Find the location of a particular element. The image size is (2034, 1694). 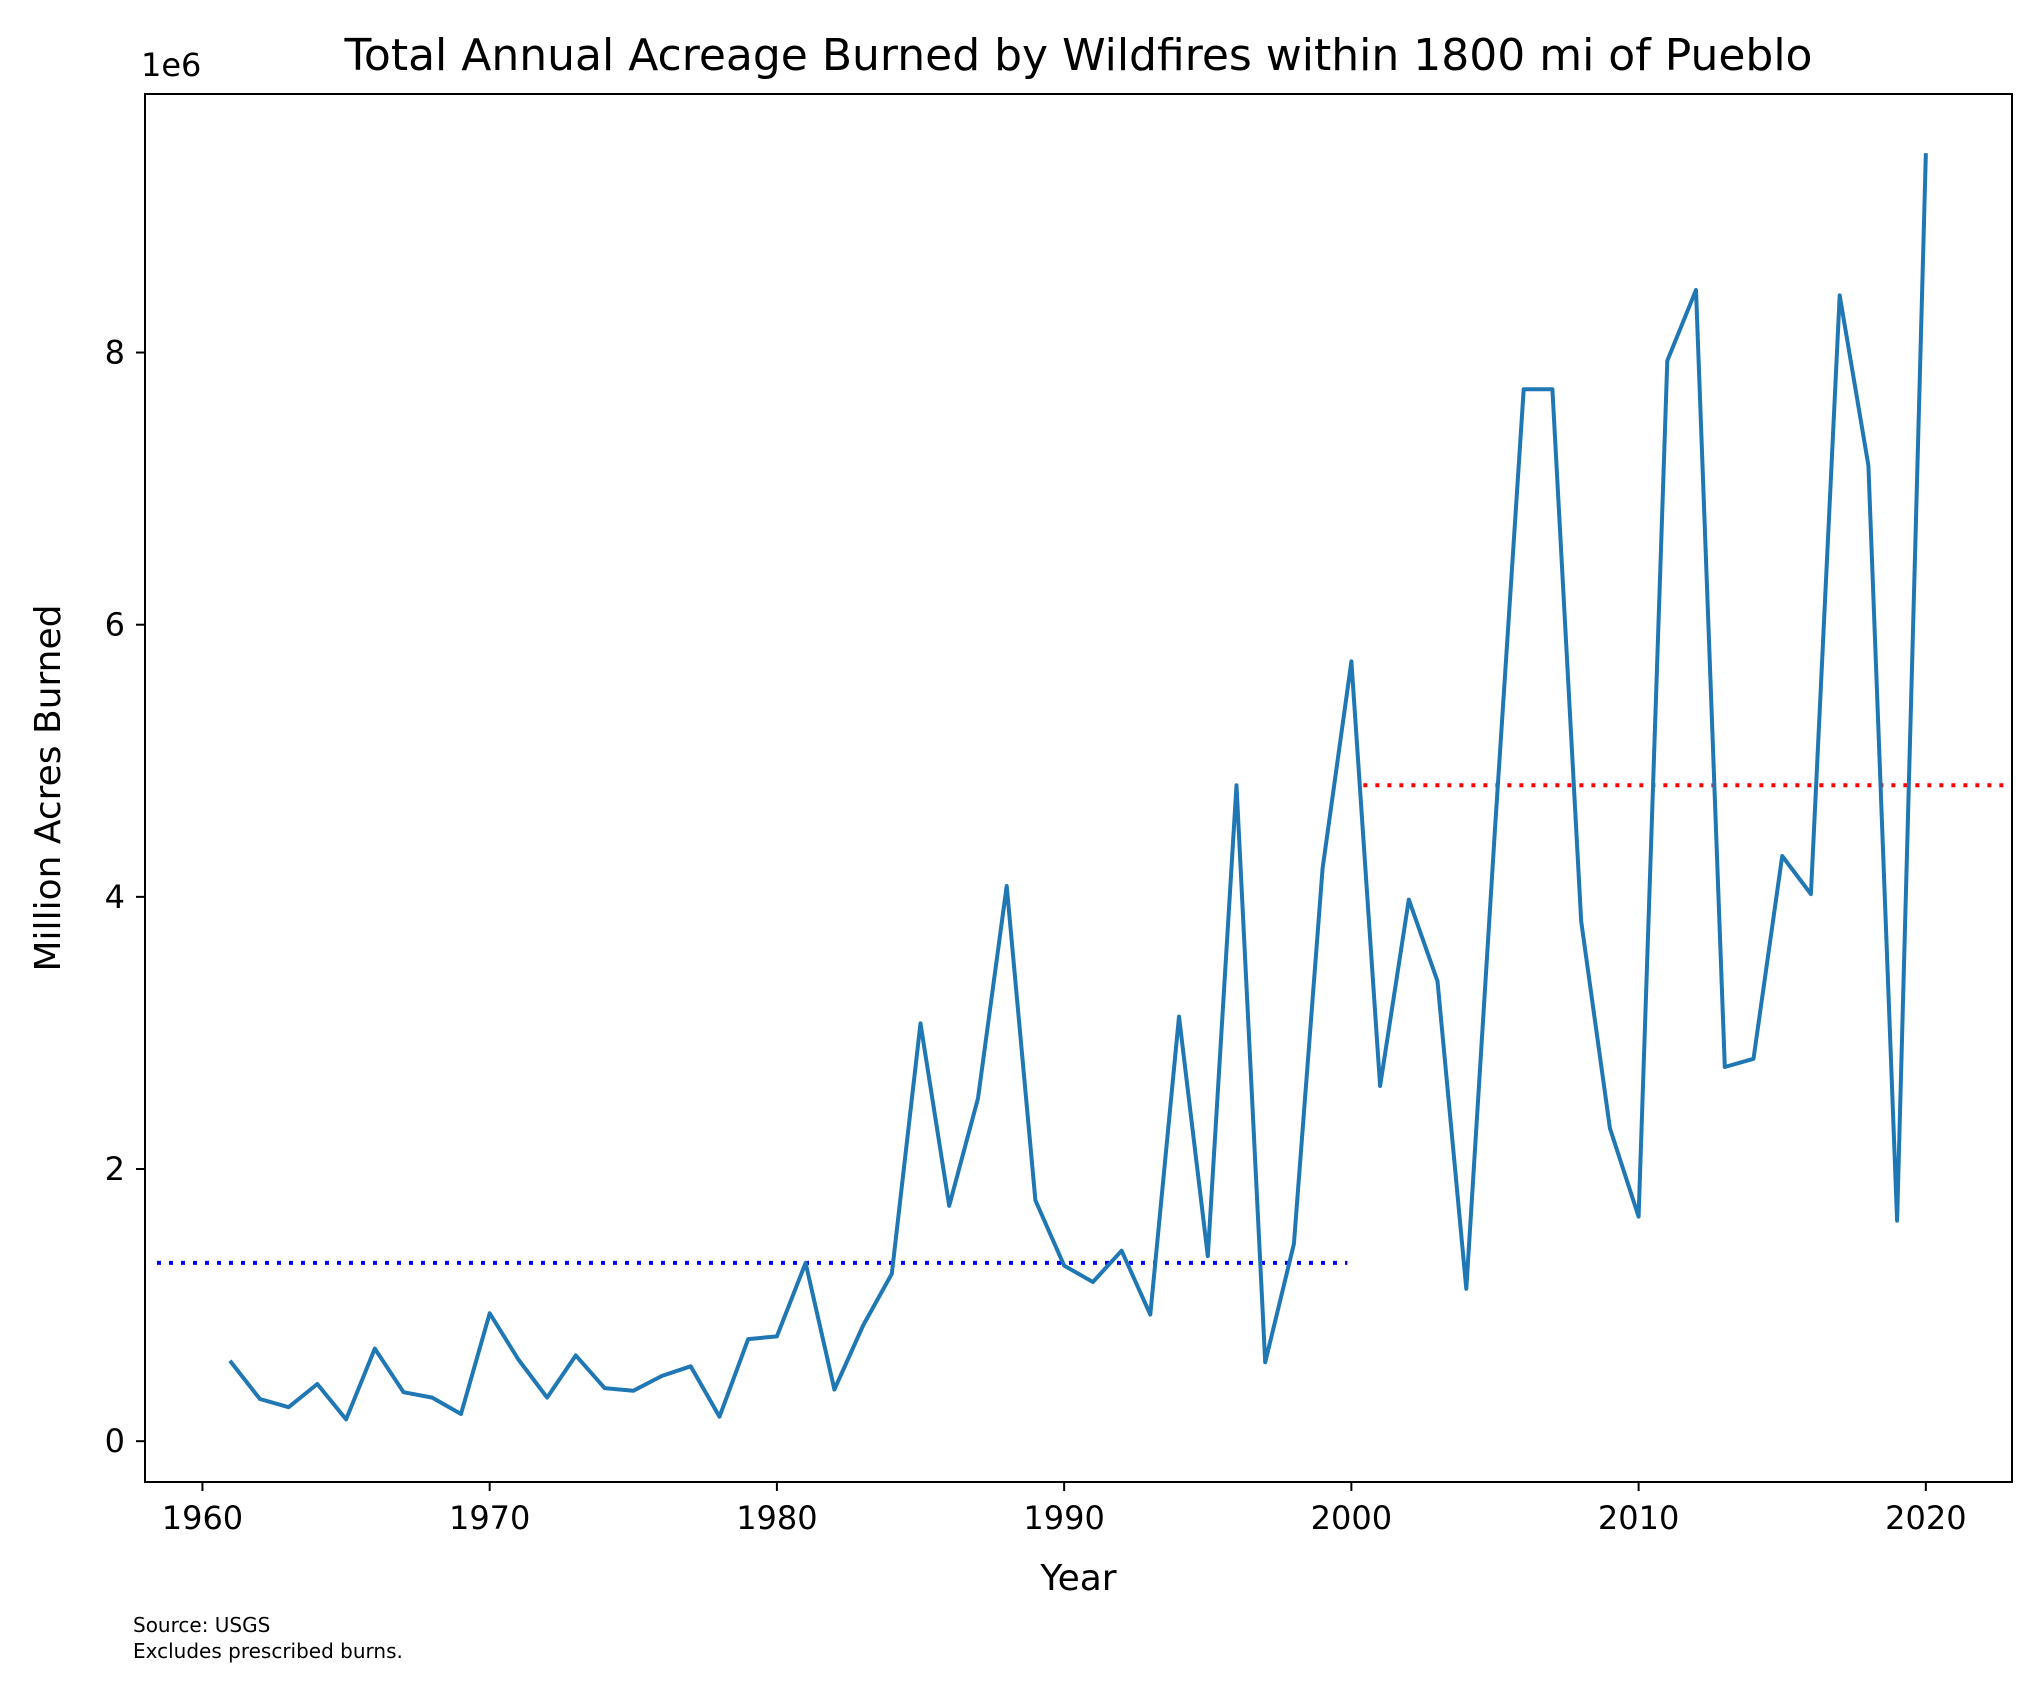

x-tick-label: 2020 is located at coordinates (1925, 1518).